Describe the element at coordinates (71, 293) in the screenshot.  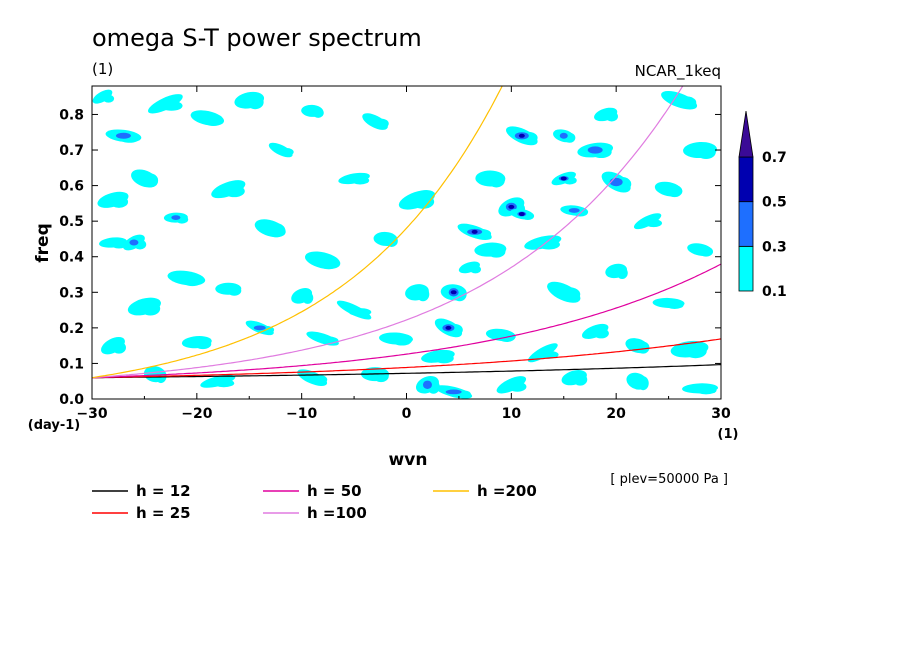
I see `y-tick-label: 0.3` at that location.